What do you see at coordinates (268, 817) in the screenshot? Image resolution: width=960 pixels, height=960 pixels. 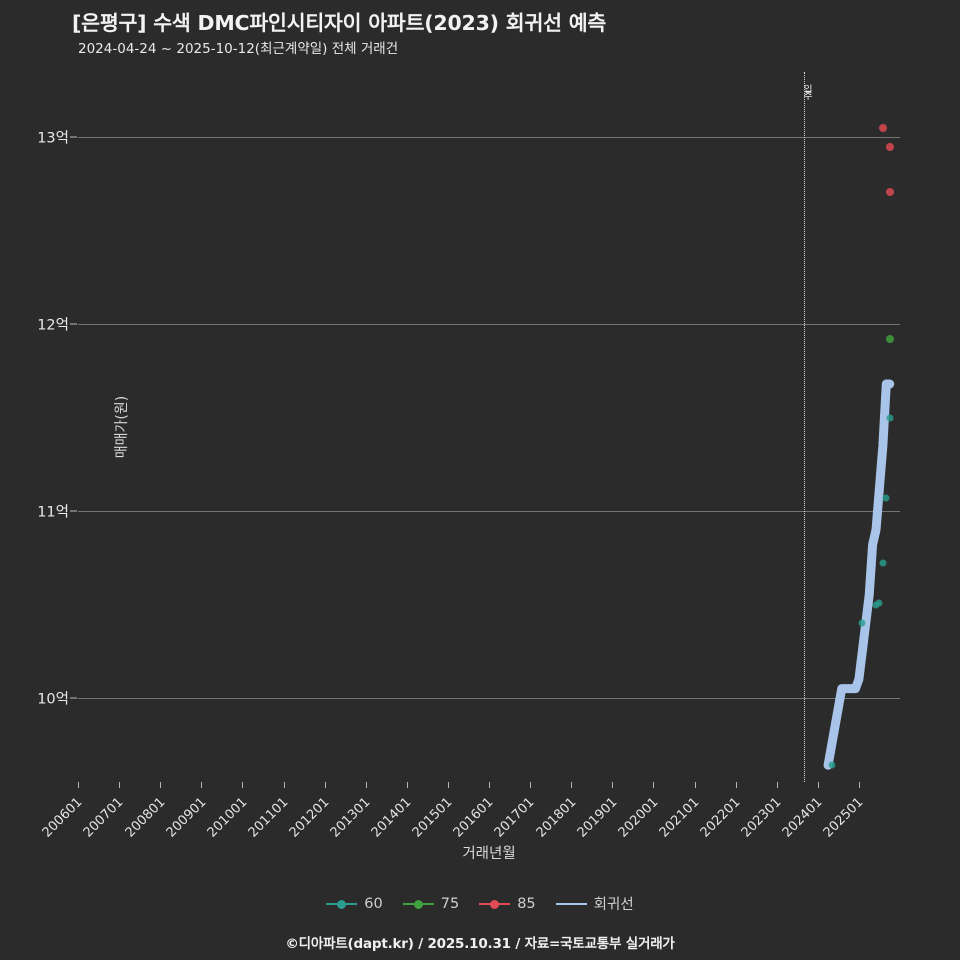 I see `x-tick-label: 201101` at bounding box center [268, 817].